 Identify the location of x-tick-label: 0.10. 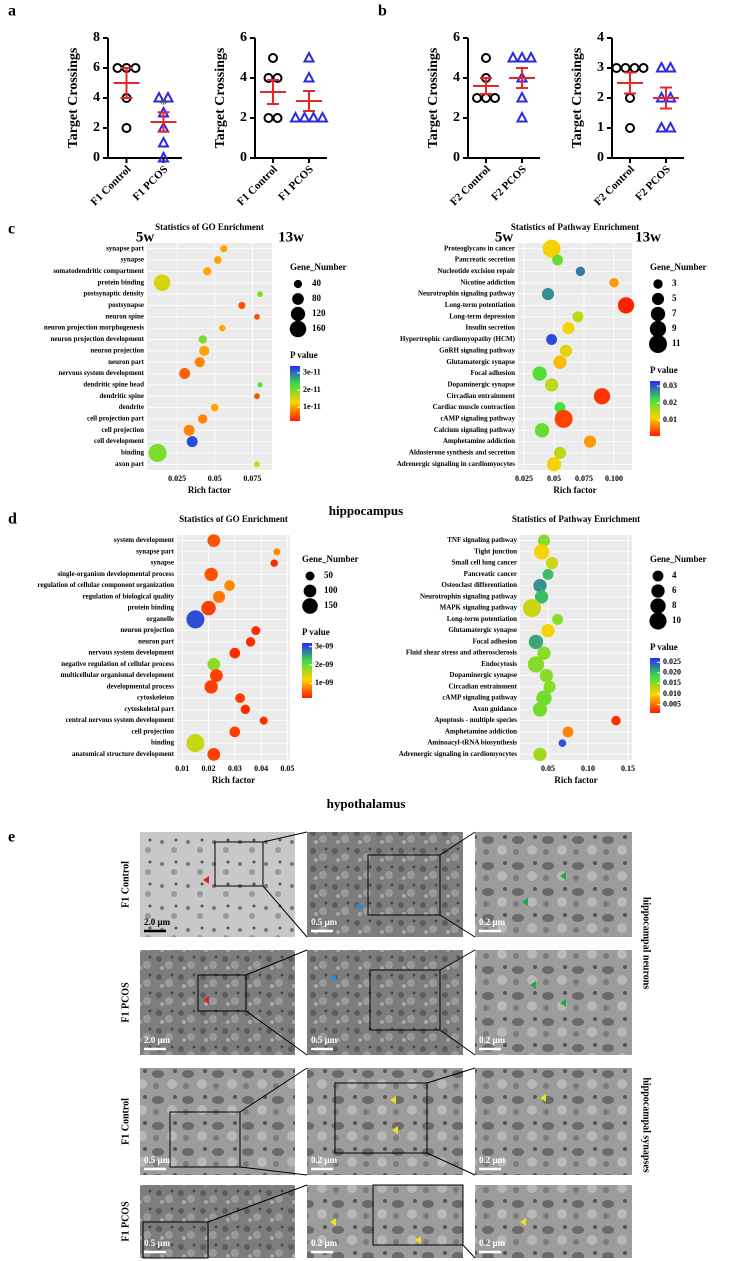
(588, 768).